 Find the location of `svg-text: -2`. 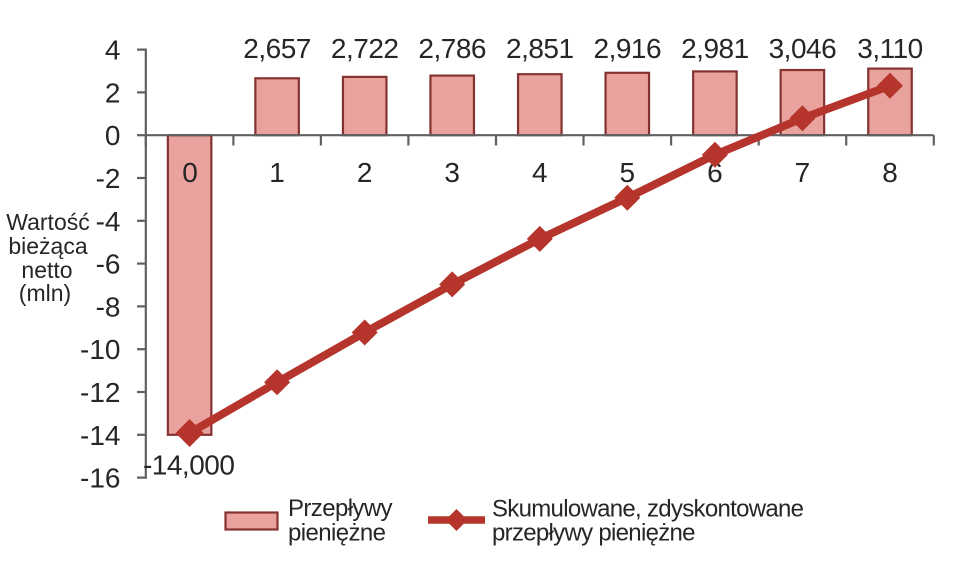

svg-text: -2 is located at coordinates (108, 178).